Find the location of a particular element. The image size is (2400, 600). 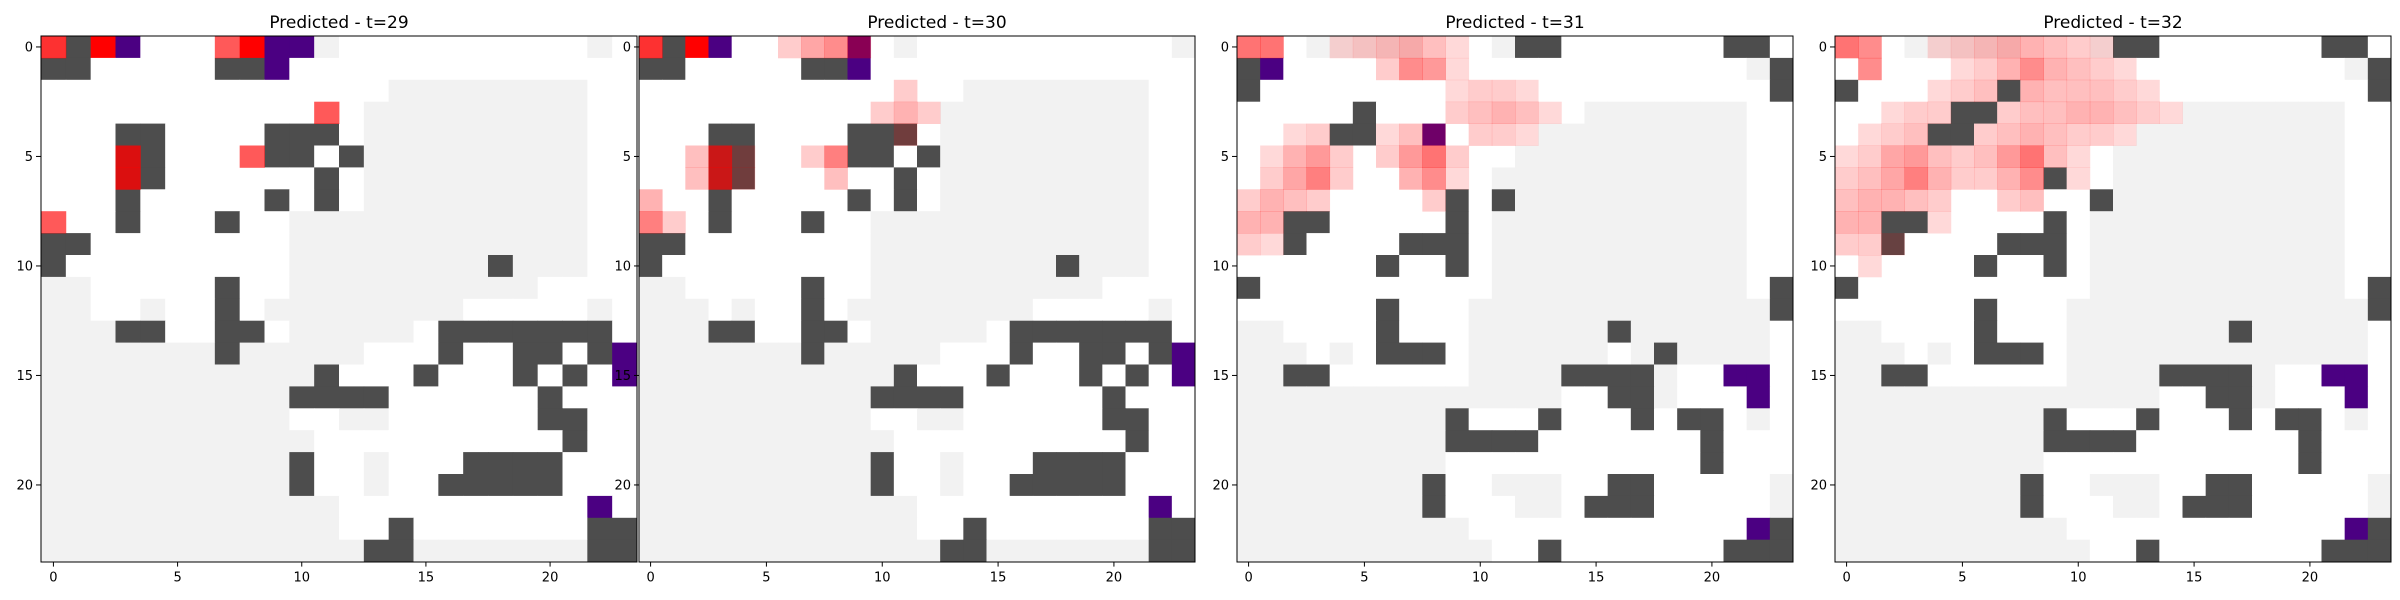

x-tick-label: 5 is located at coordinates (177, 578).